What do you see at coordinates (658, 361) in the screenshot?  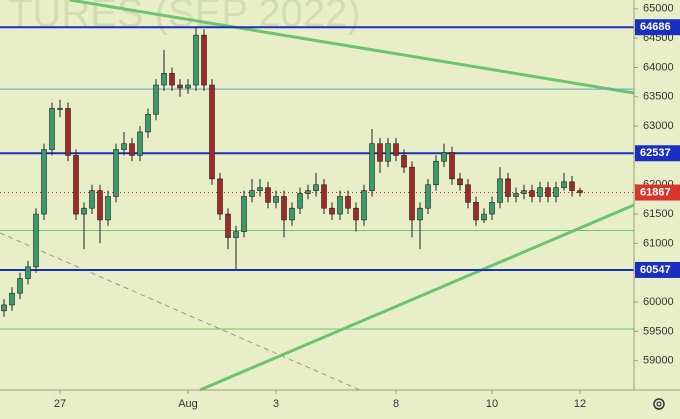 I see `y-tick-label: 59000` at bounding box center [658, 361].